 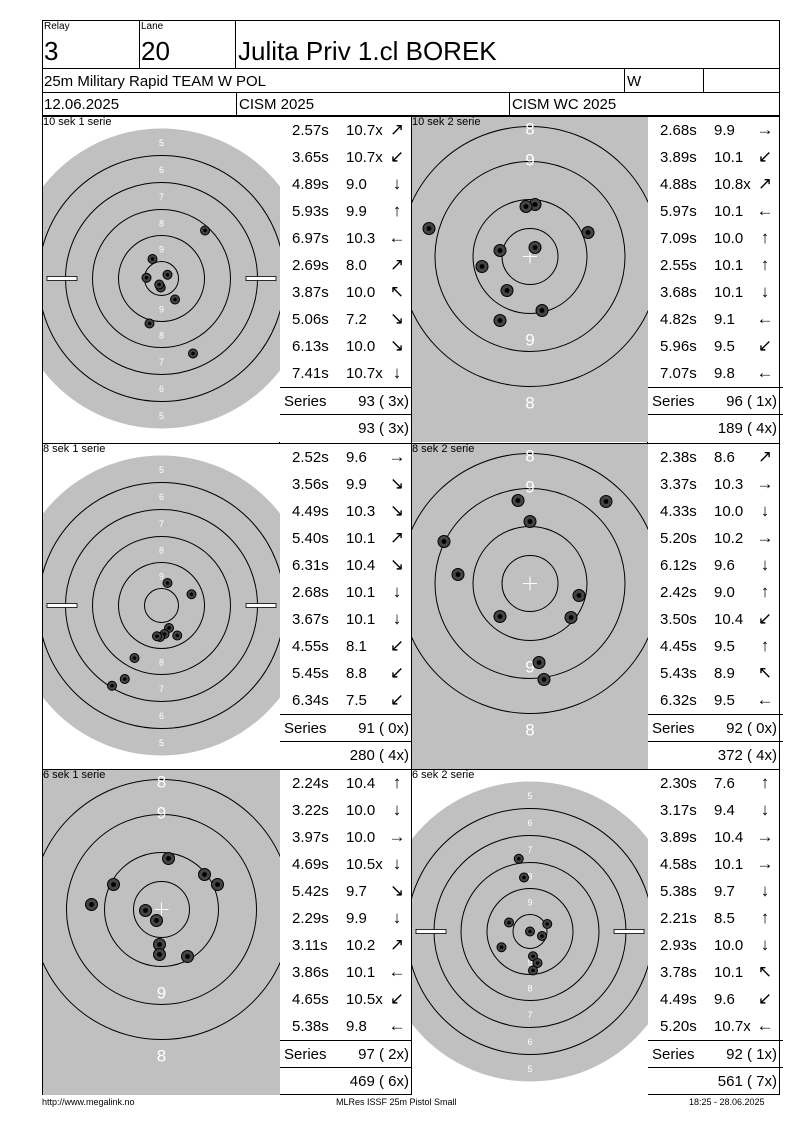 I want to click on target-4: 8 9 9 8, so click(x=530, y=606).